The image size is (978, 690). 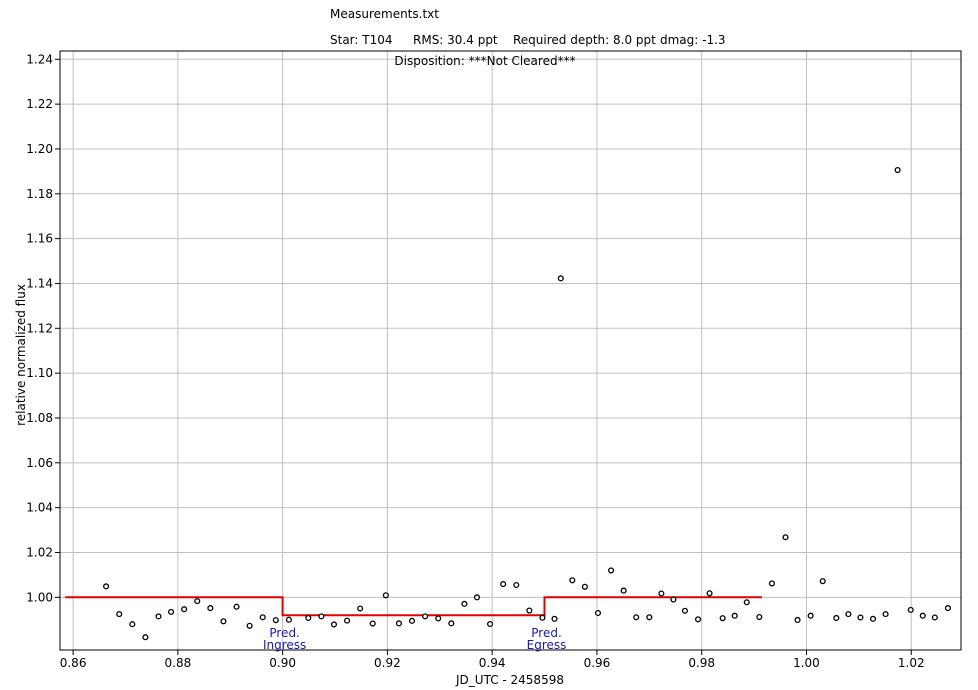 I want to click on y-tick-label: 1.18, so click(x=39, y=194).